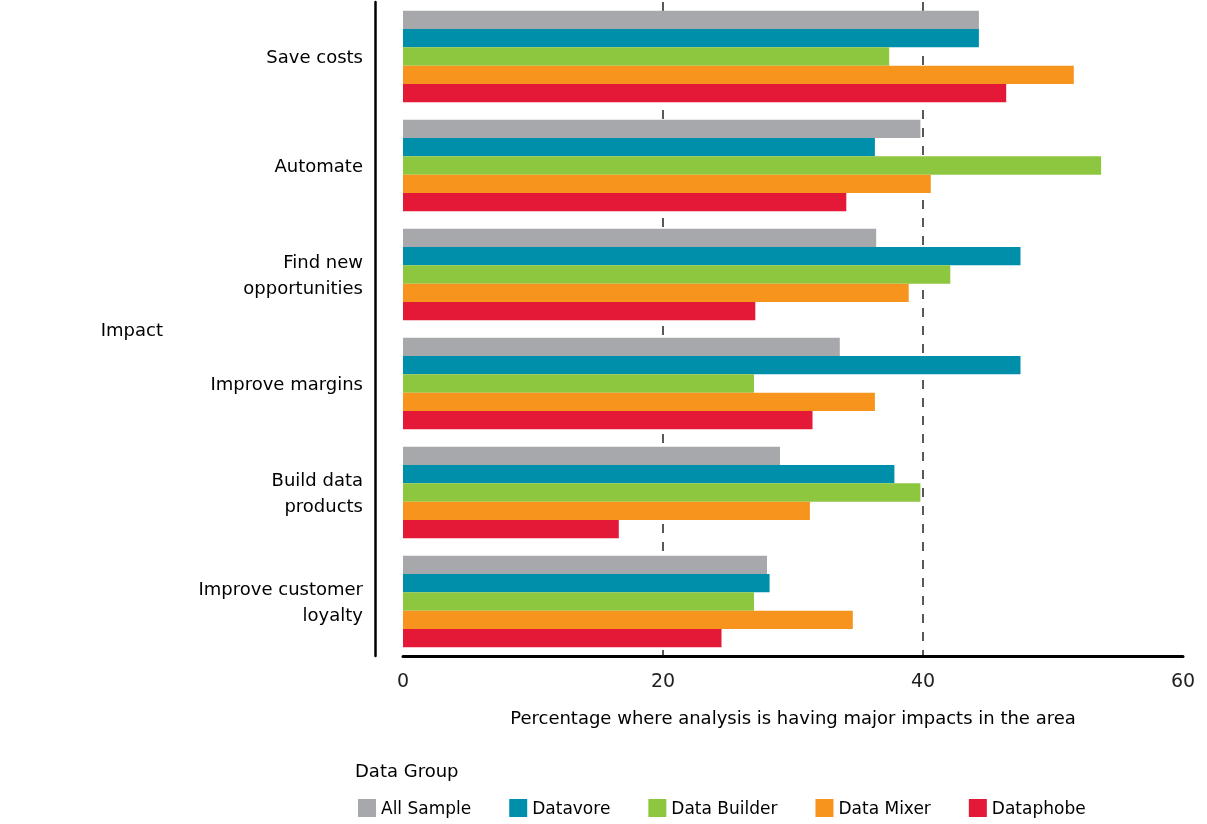 The image size is (1207, 824). Describe the element at coordinates (281, 601) in the screenshot. I see `y-tick-label: Improve customer loyalty` at that location.